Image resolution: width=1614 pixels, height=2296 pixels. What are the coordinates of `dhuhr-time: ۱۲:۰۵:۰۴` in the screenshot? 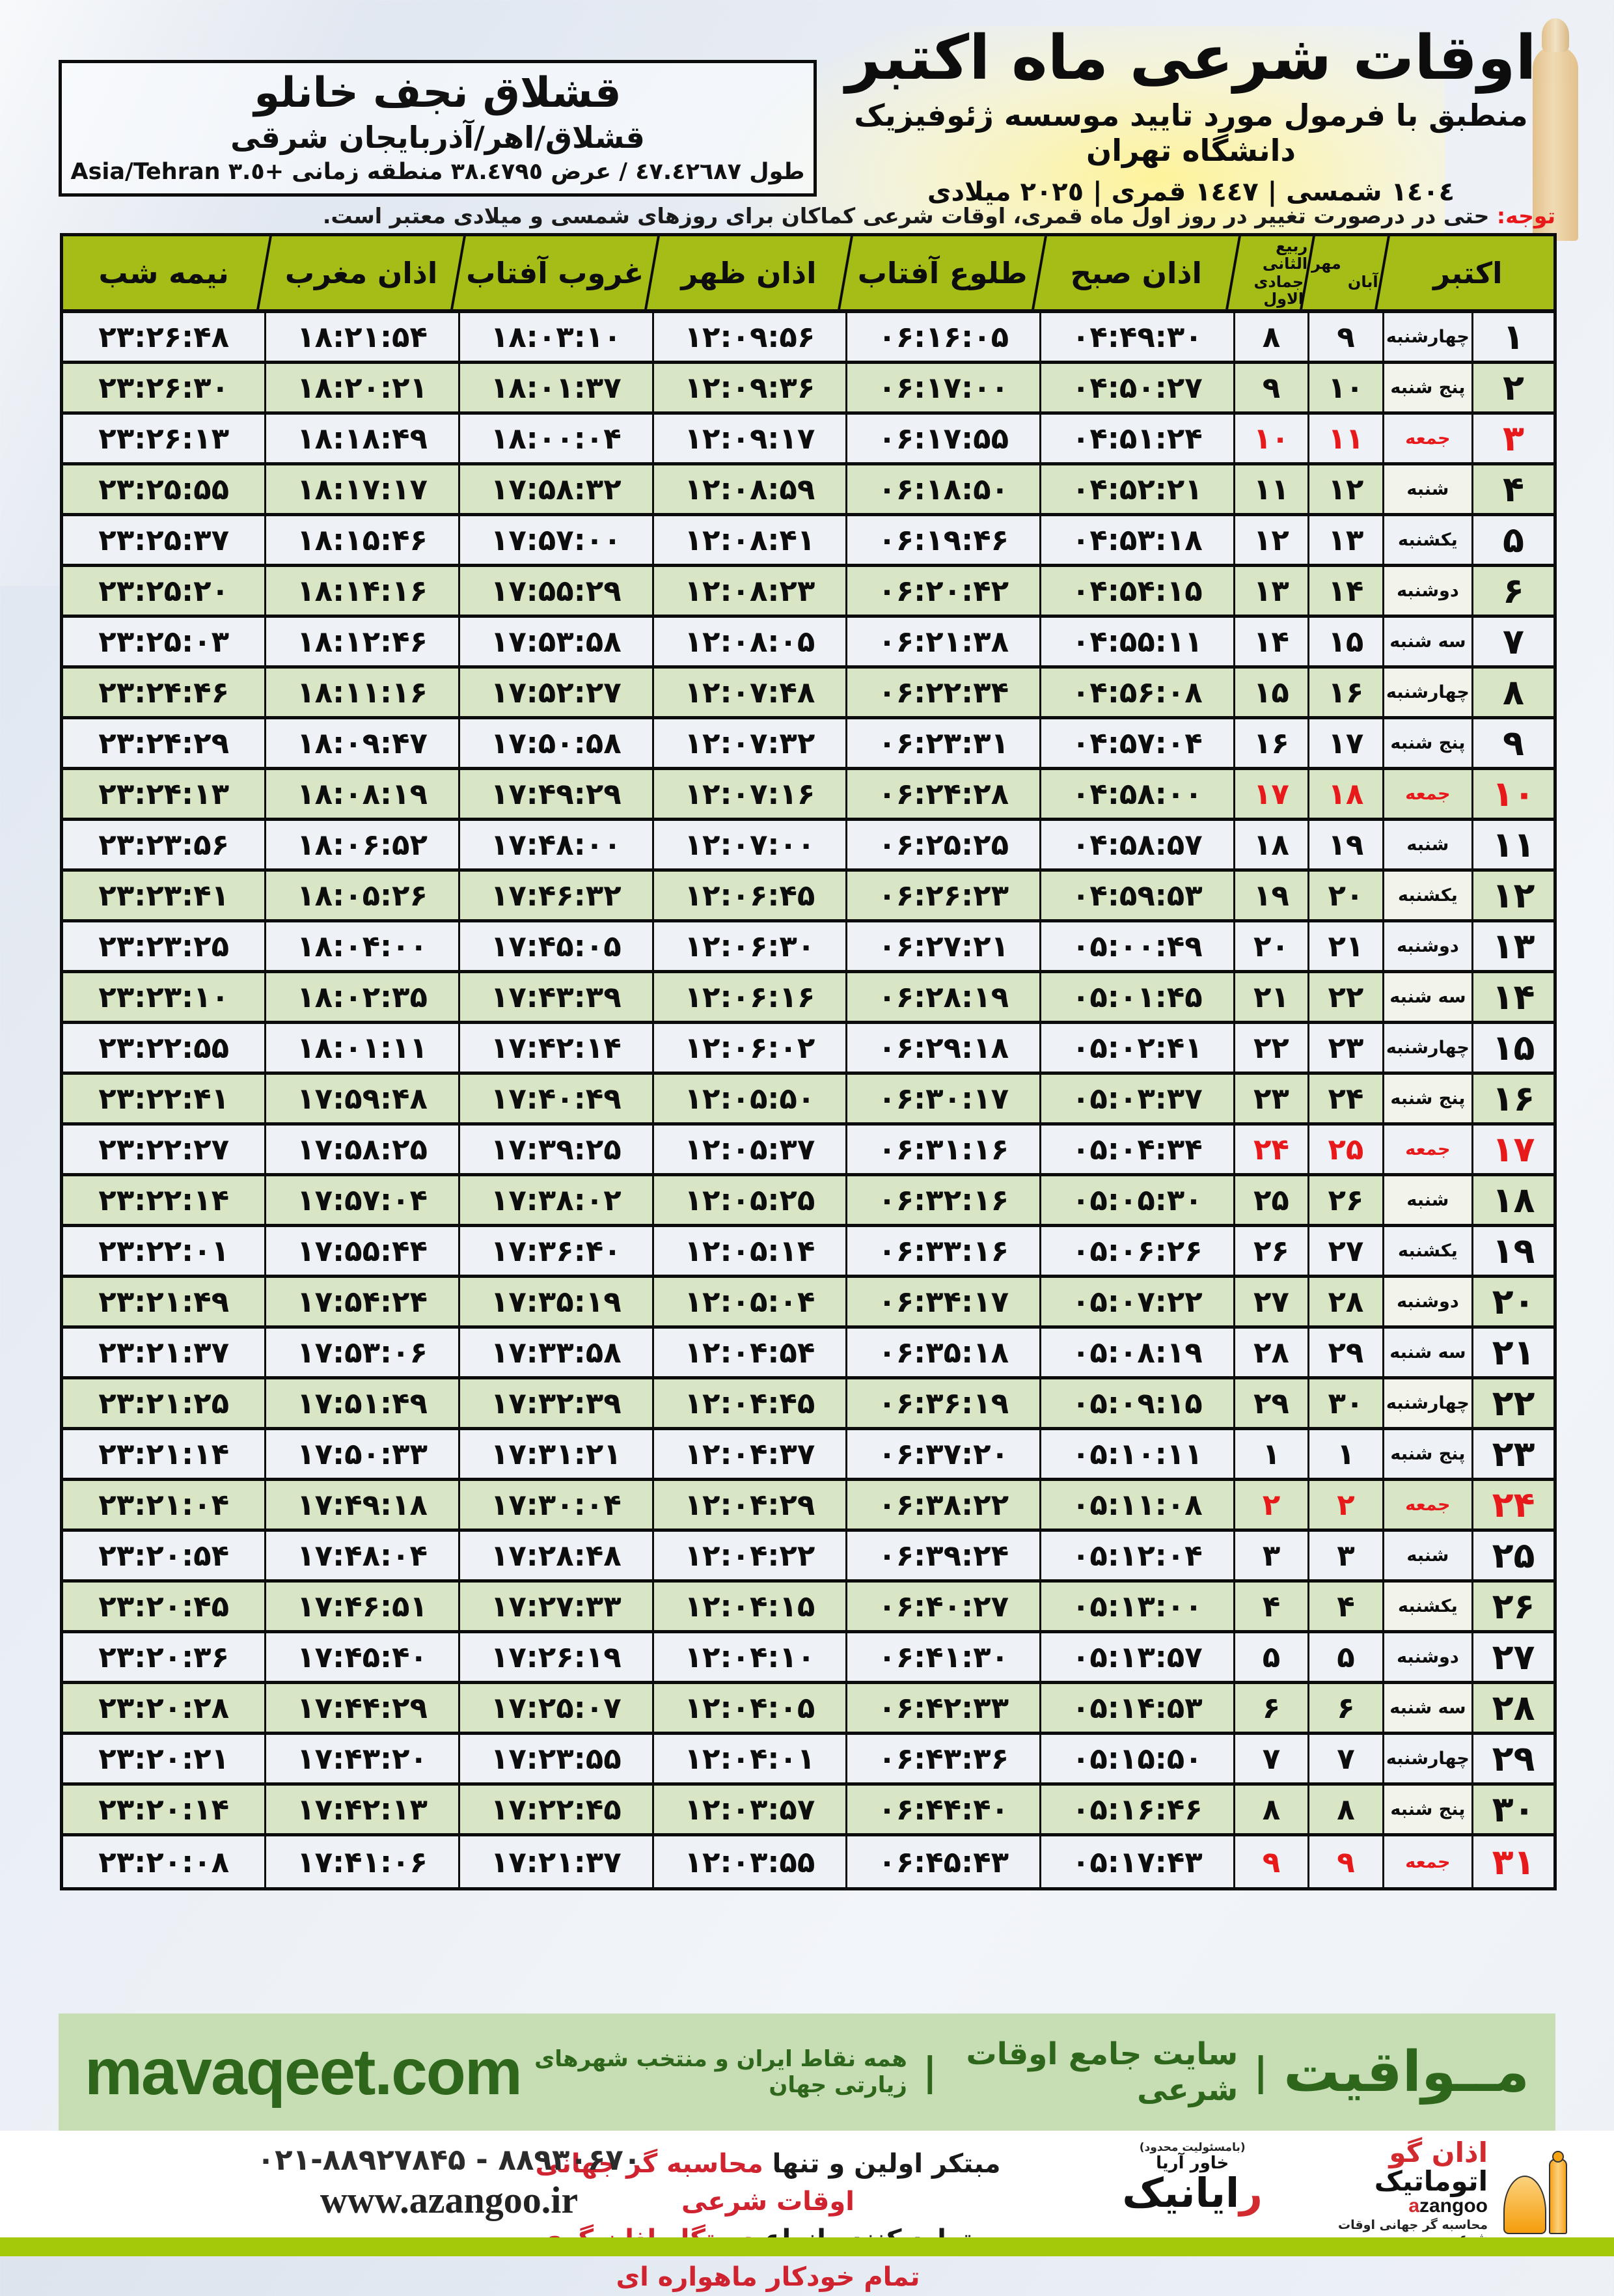 It's located at (748, 1301).